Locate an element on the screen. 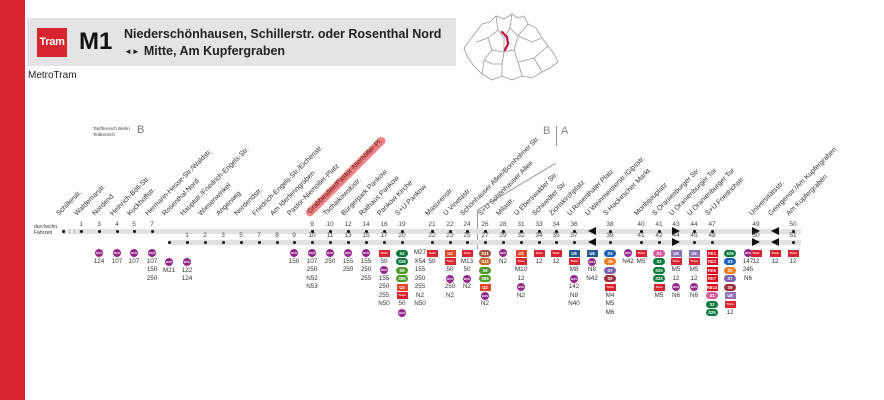 The width and height of the screenshot is (884, 400). regional-train-icon: RB14 is located at coordinates (712, 287).